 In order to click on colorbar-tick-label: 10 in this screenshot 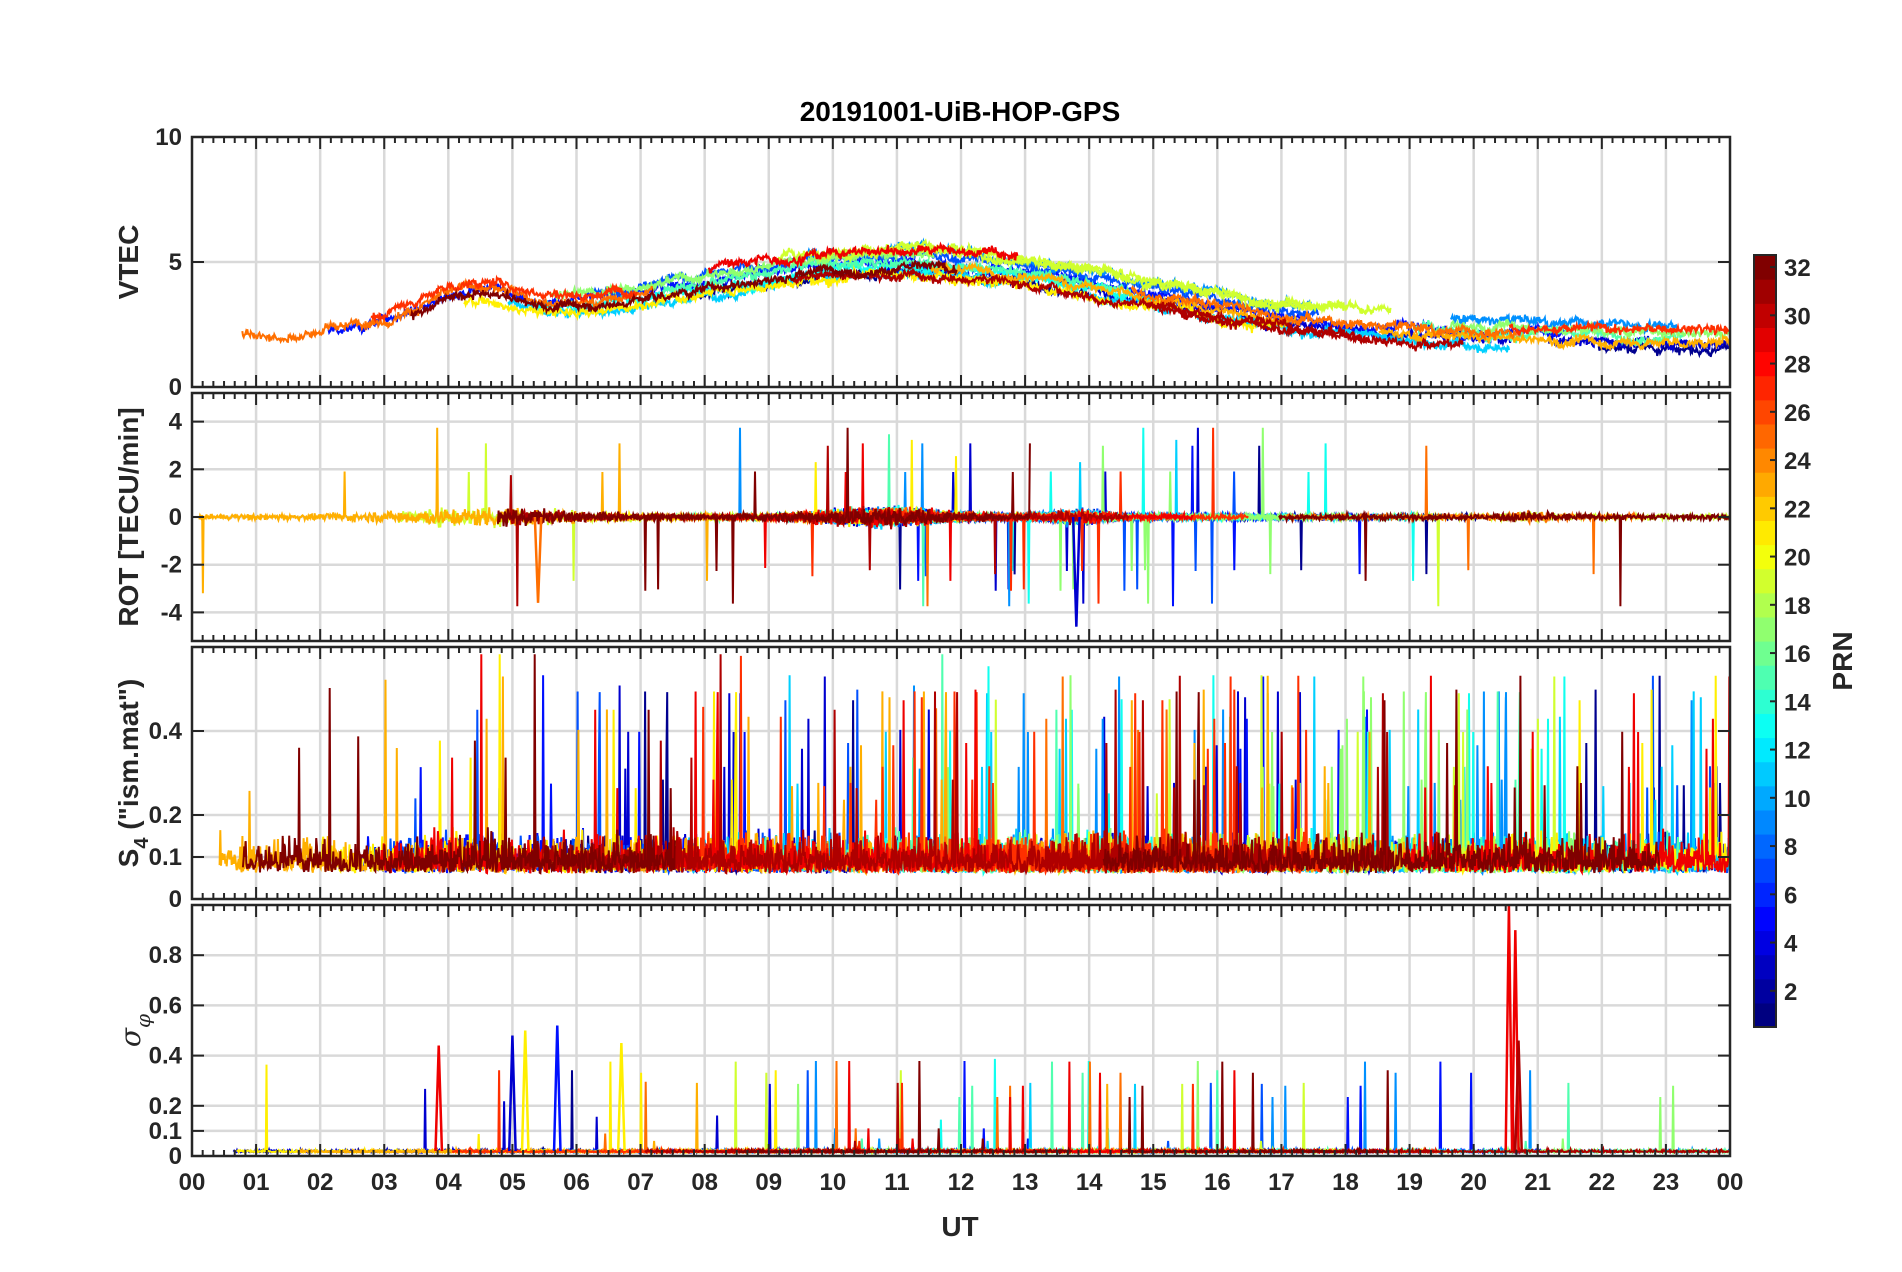, I will do `click(1797, 799)`.